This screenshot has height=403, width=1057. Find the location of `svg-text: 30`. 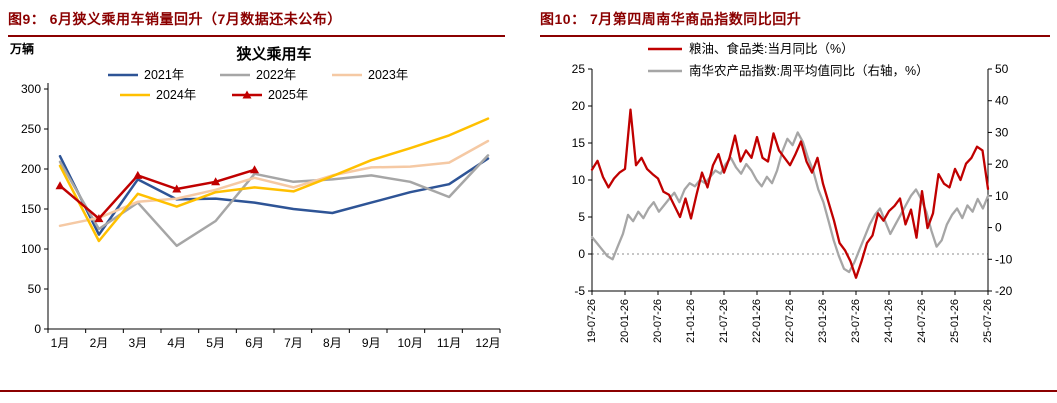

svg-text: 30 is located at coordinates (1002, 132).